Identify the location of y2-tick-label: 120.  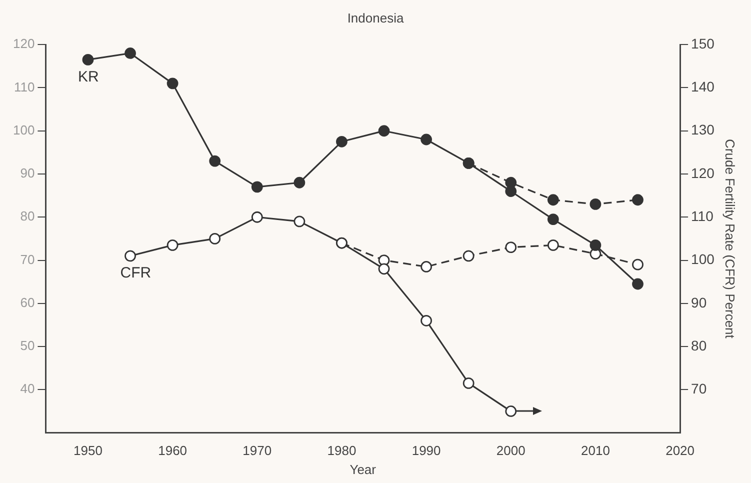
(703, 172).